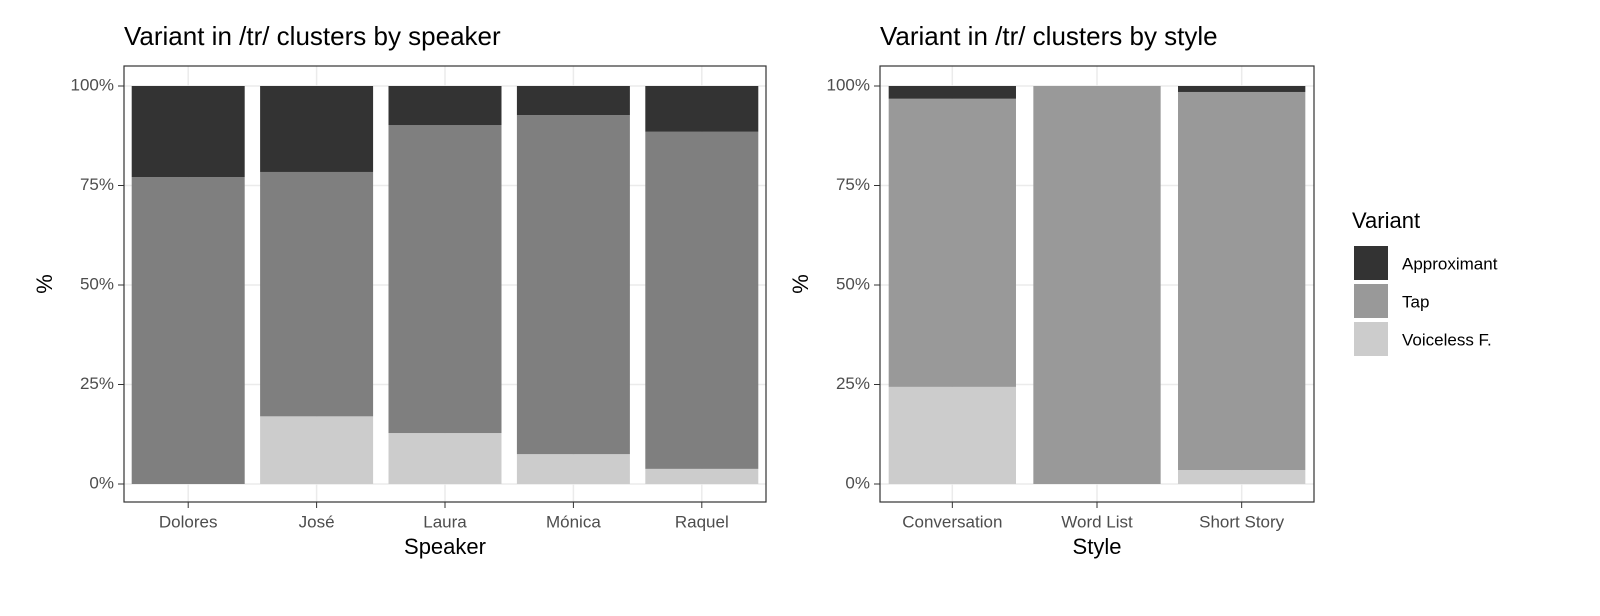 This screenshot has height=616, width=1600. Describe the element at coordinates (445, 546) in the screenshot. I see `x-axis-title: Speaker` at that location.